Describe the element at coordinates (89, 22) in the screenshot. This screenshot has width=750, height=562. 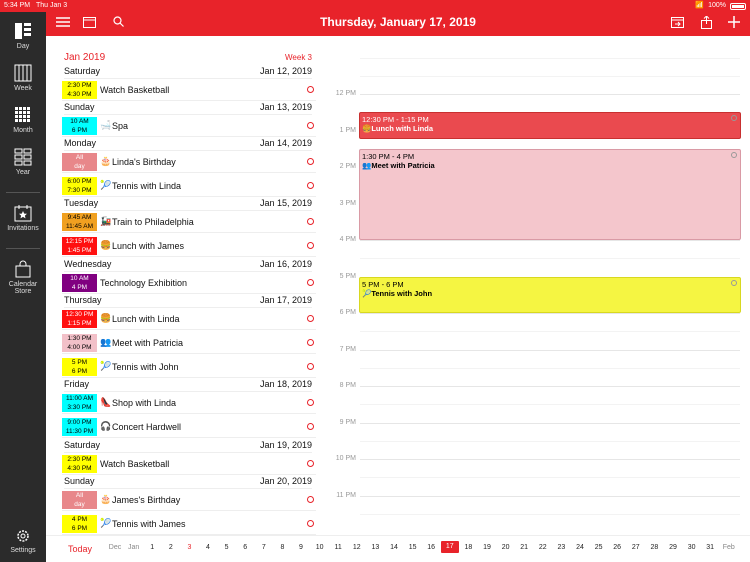
I see `calendar-icon` at that location.